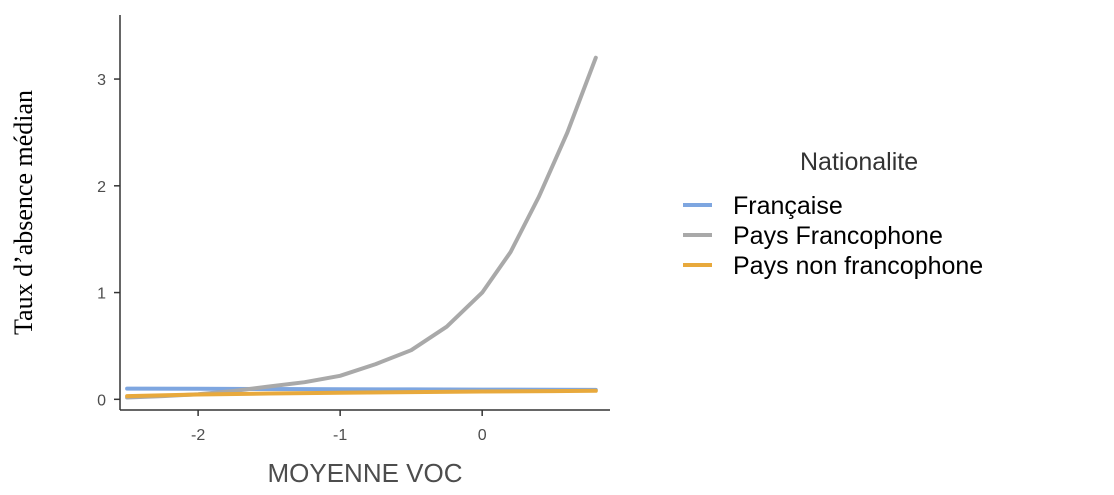 The image size is (1114, 495). Describe the element at coordinates (101, 80) in the screenshot. I see `y-tick-label: 3` at that location.